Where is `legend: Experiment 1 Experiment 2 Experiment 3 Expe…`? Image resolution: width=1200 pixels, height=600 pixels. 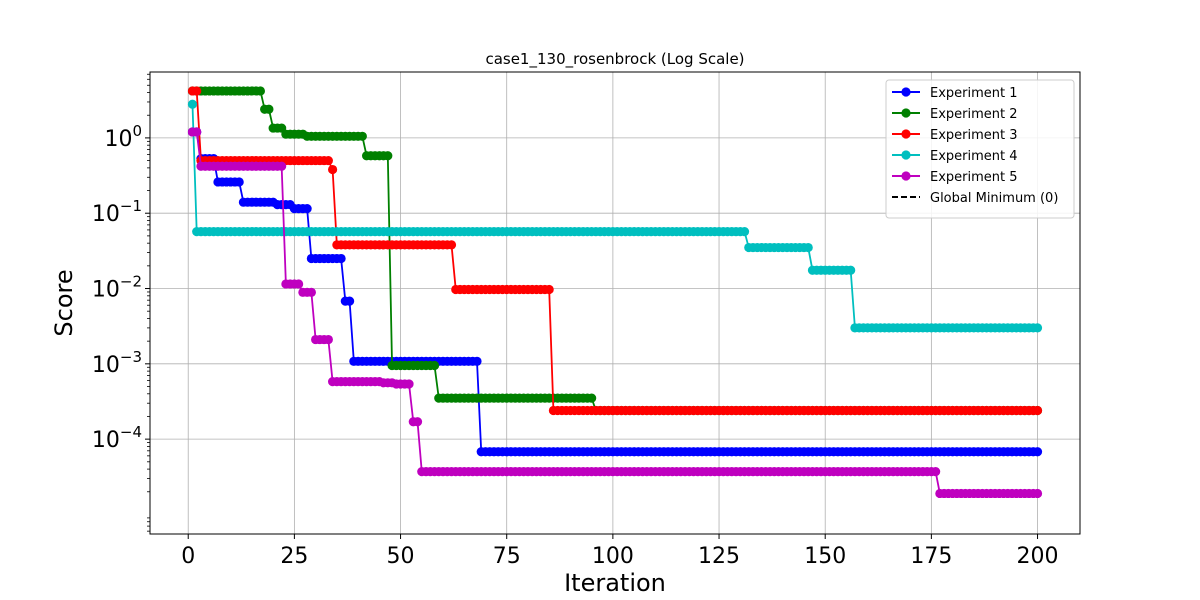
legend: Experiment 1 Experiment 2 Experiment 3 Expe… is located at coordinates (980, 149).